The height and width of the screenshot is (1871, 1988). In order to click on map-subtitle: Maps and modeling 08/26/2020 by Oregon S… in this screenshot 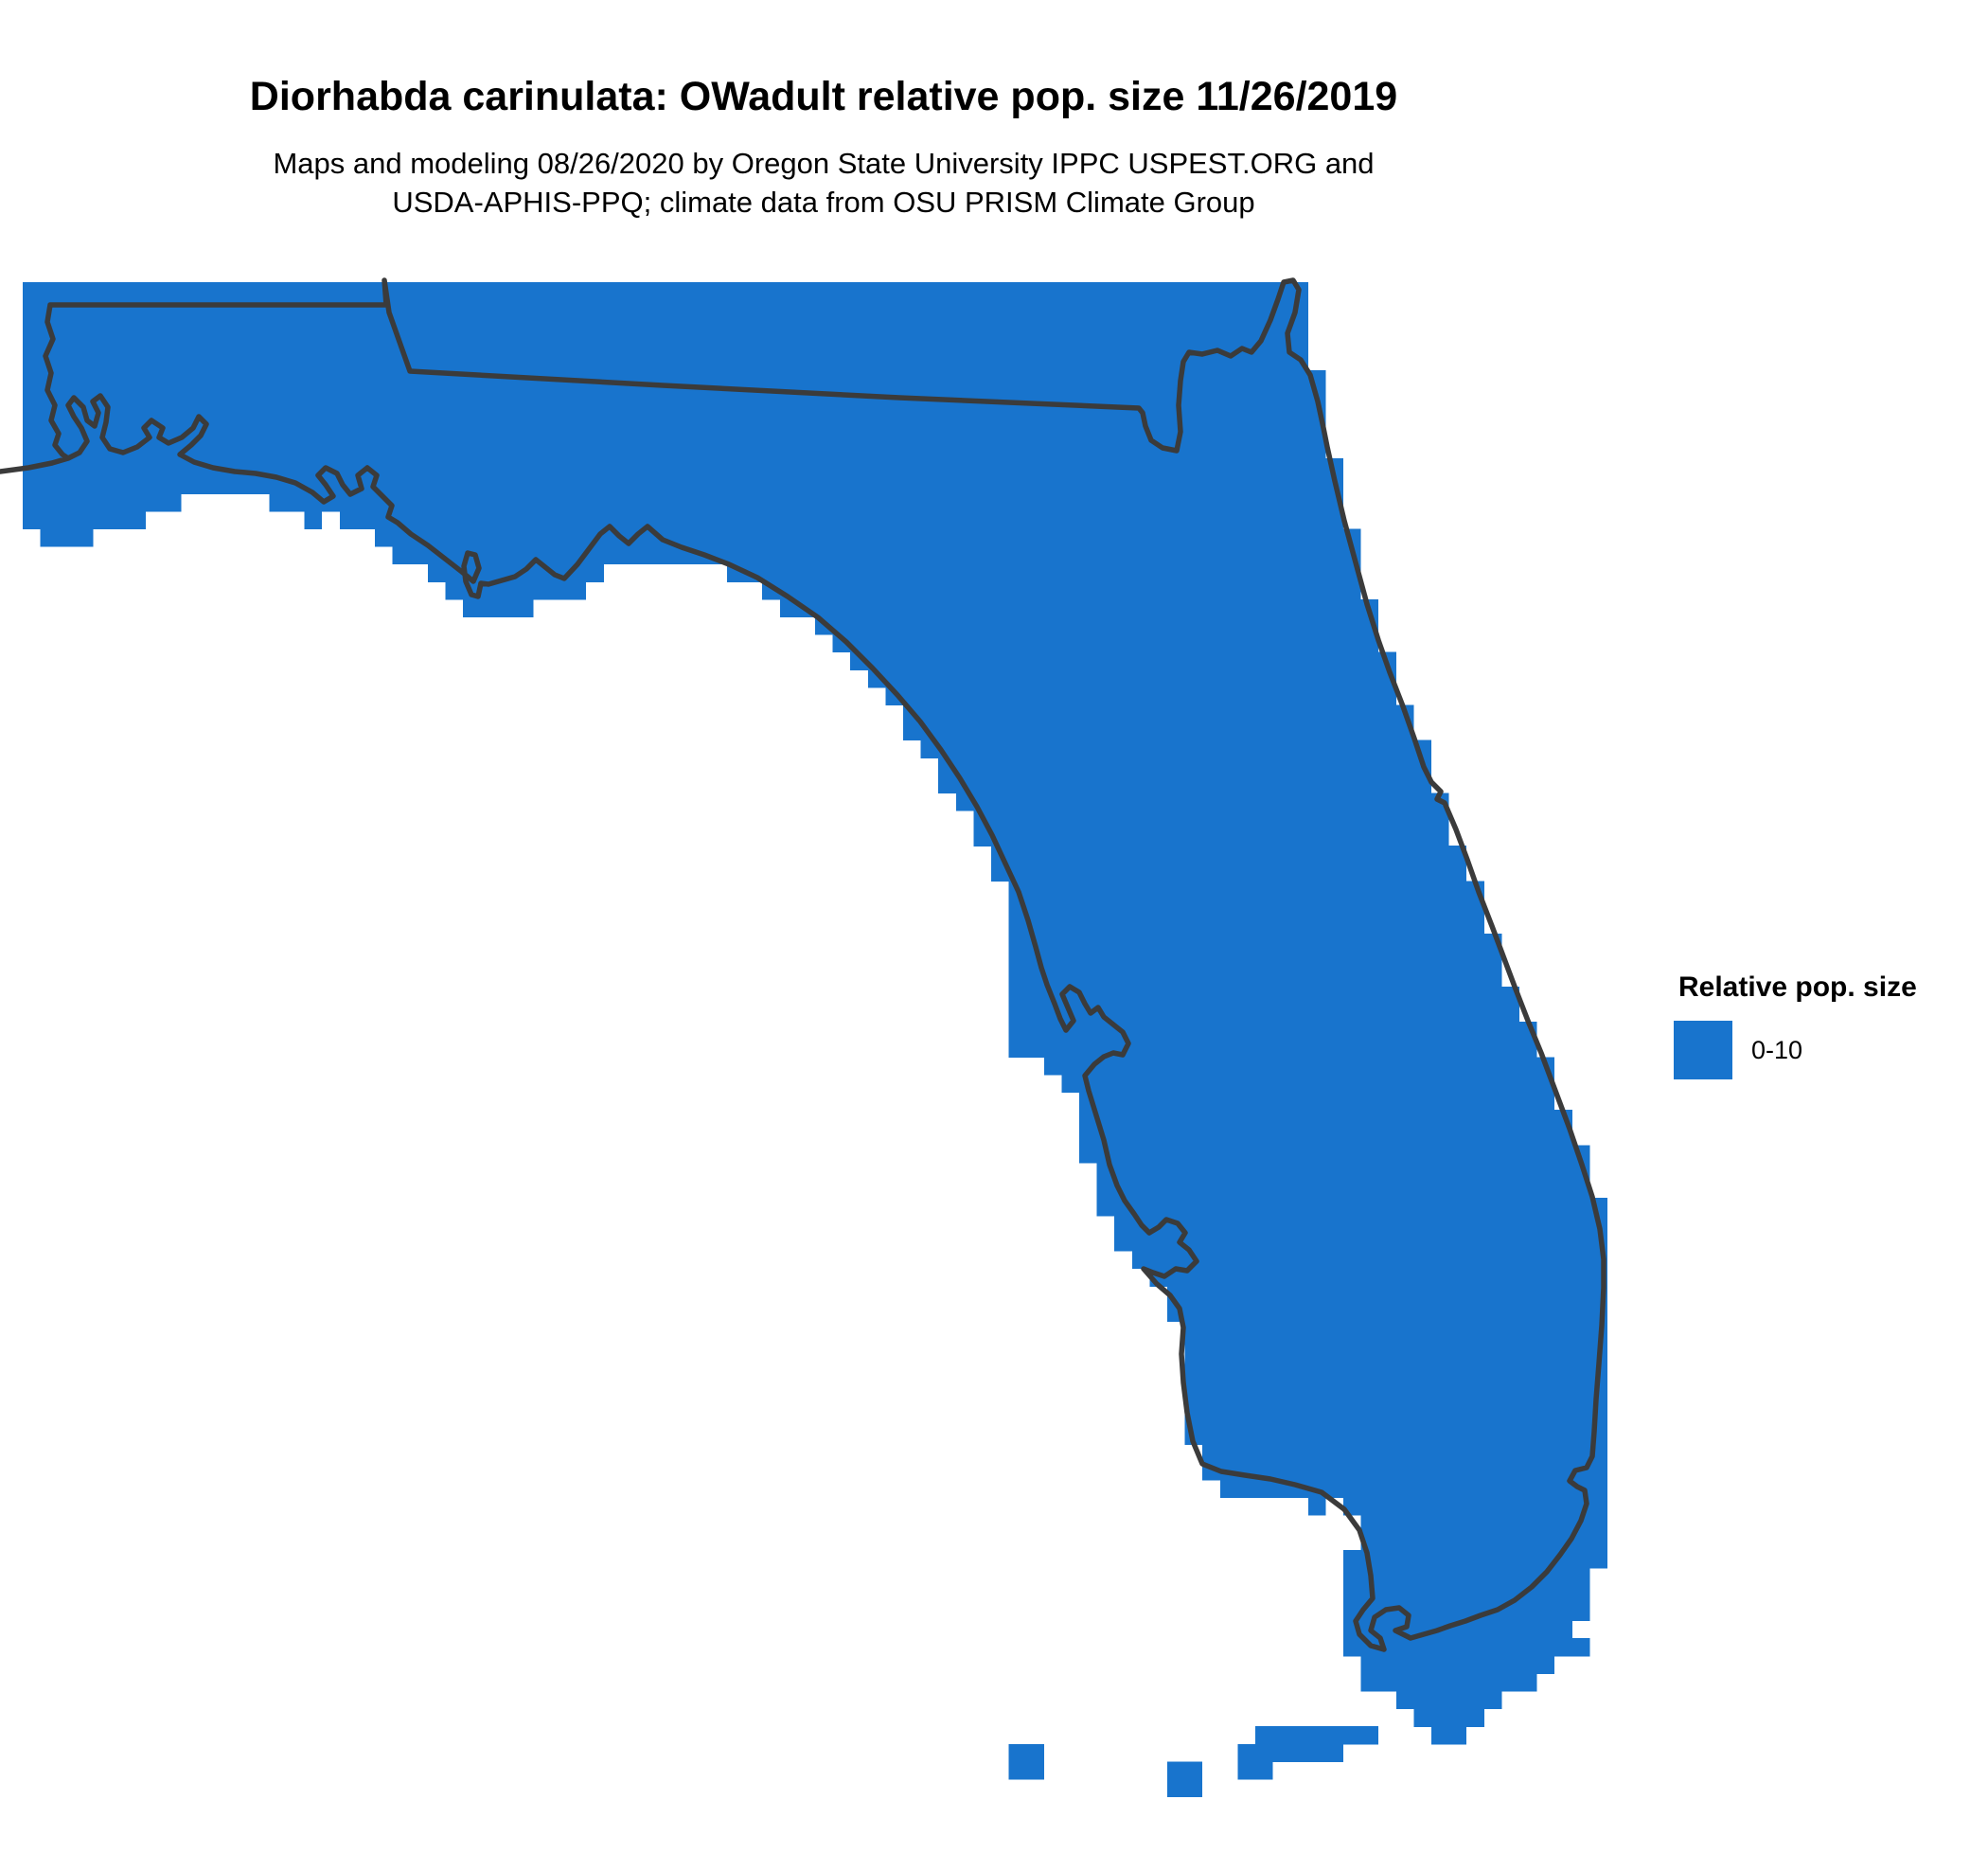, I will do `click(823, 184)`.